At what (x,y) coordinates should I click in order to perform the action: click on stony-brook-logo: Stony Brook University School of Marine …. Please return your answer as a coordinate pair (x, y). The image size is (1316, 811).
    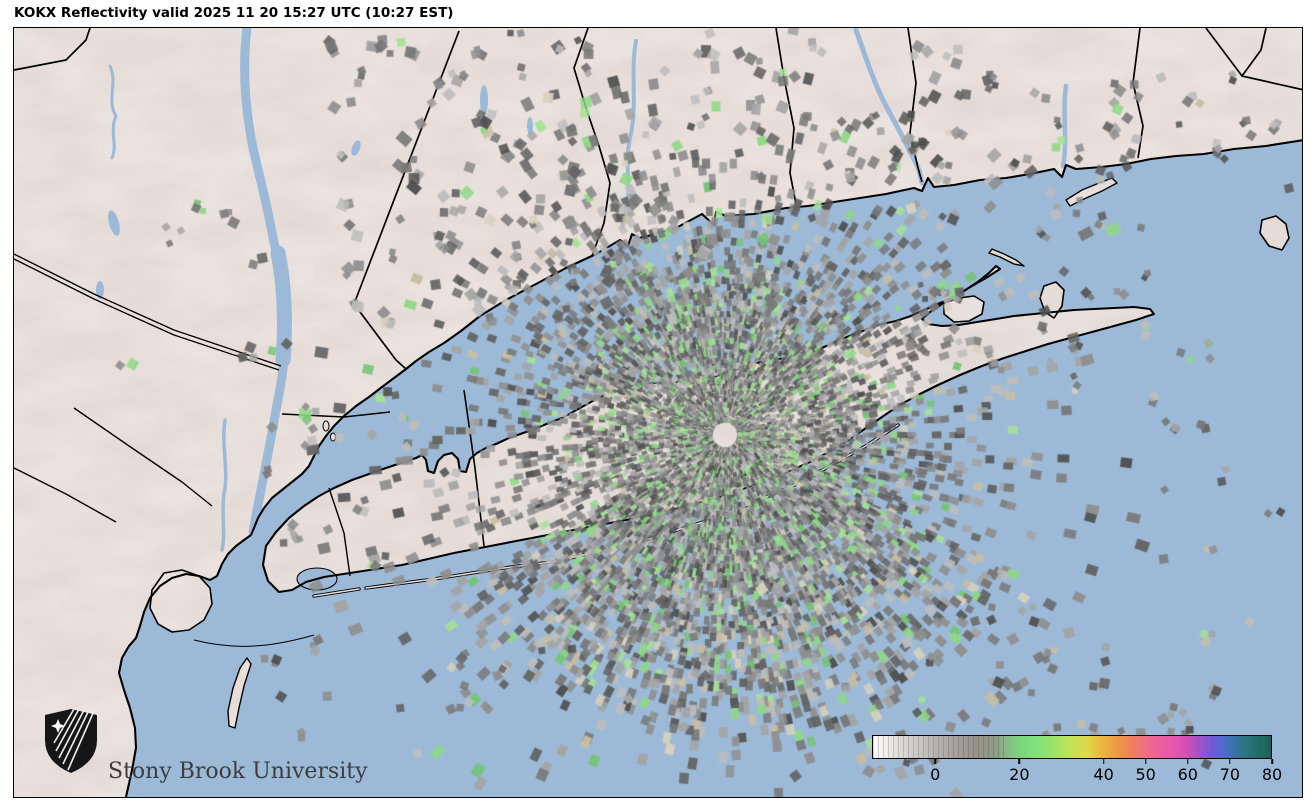
    Looking at the image, I should click on (206, 752).